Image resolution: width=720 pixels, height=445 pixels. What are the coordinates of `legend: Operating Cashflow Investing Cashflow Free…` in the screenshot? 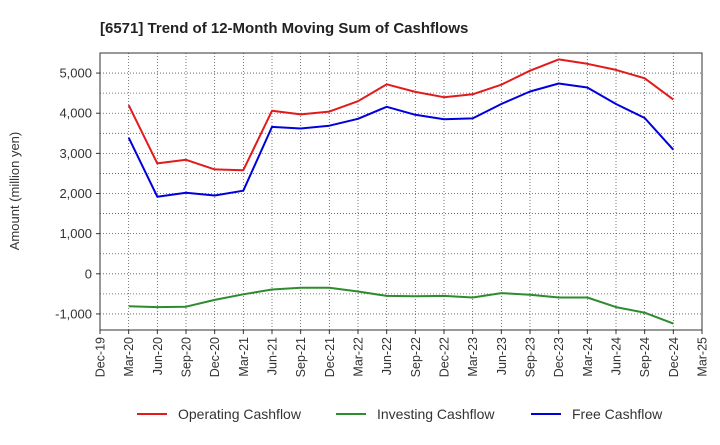 It's located at (400, 414).